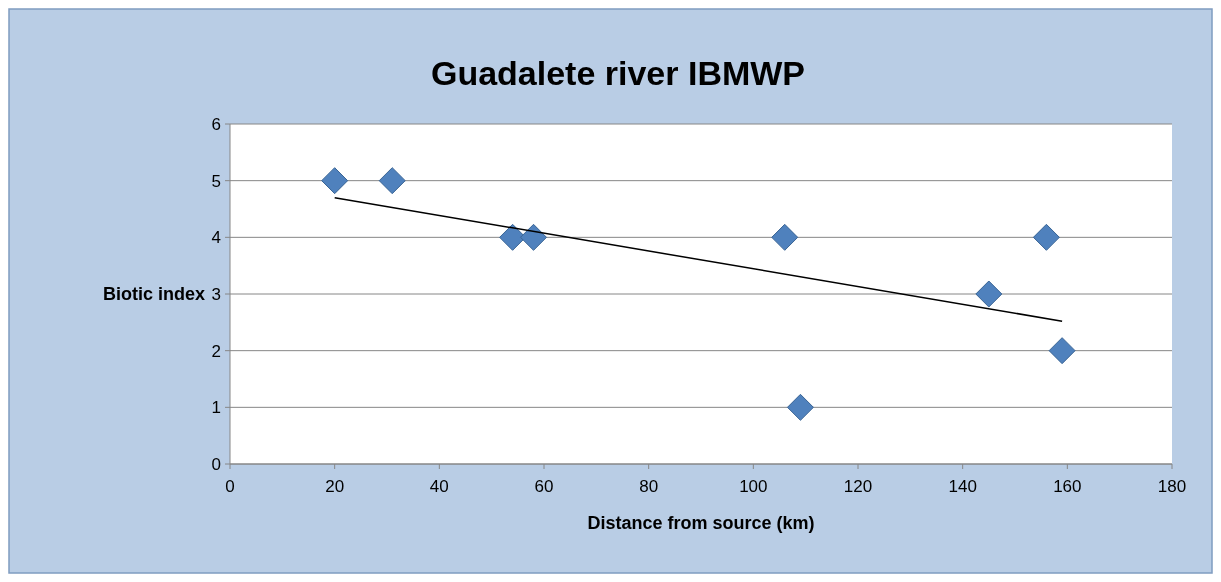 The width and height of the screenshot is (1221, 582). I want to click on x-tick-label: 80, so click(649, 486).